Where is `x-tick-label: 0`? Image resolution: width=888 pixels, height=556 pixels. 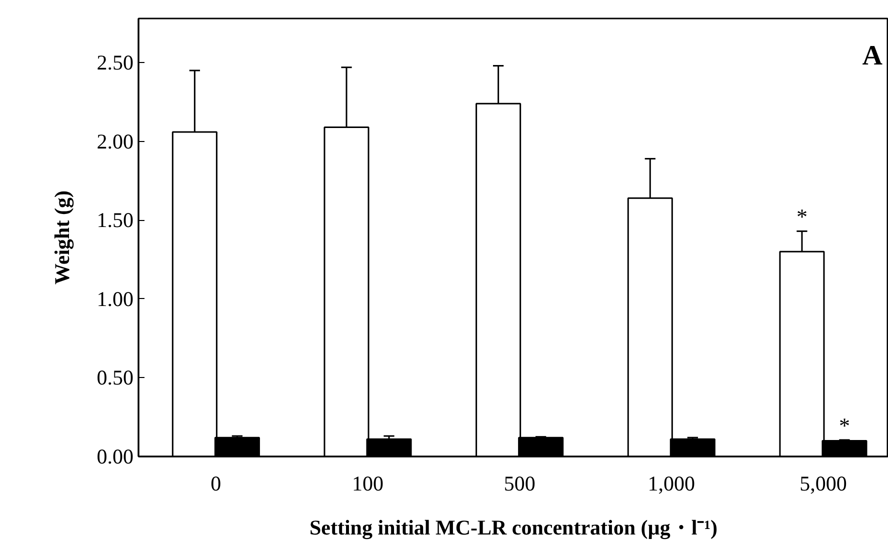
x-tick-label: 0 is located at coordinates (216, 484).